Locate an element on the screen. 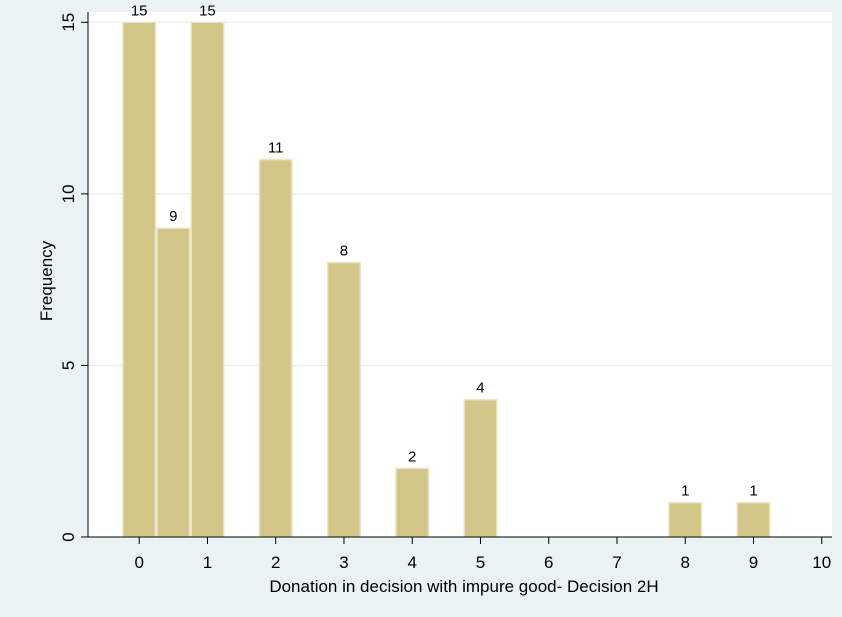  y-tick-label: 15 is located at coordinates (68, 22).